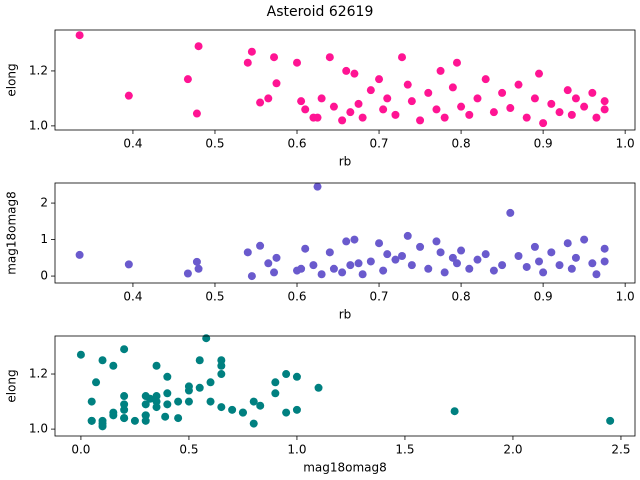 Image resolution: width=640 pixels, height=480 pixels. Describe the element at coordinates (44, 276) in the screenshot. I see `y-tick-label: 0` at that location.